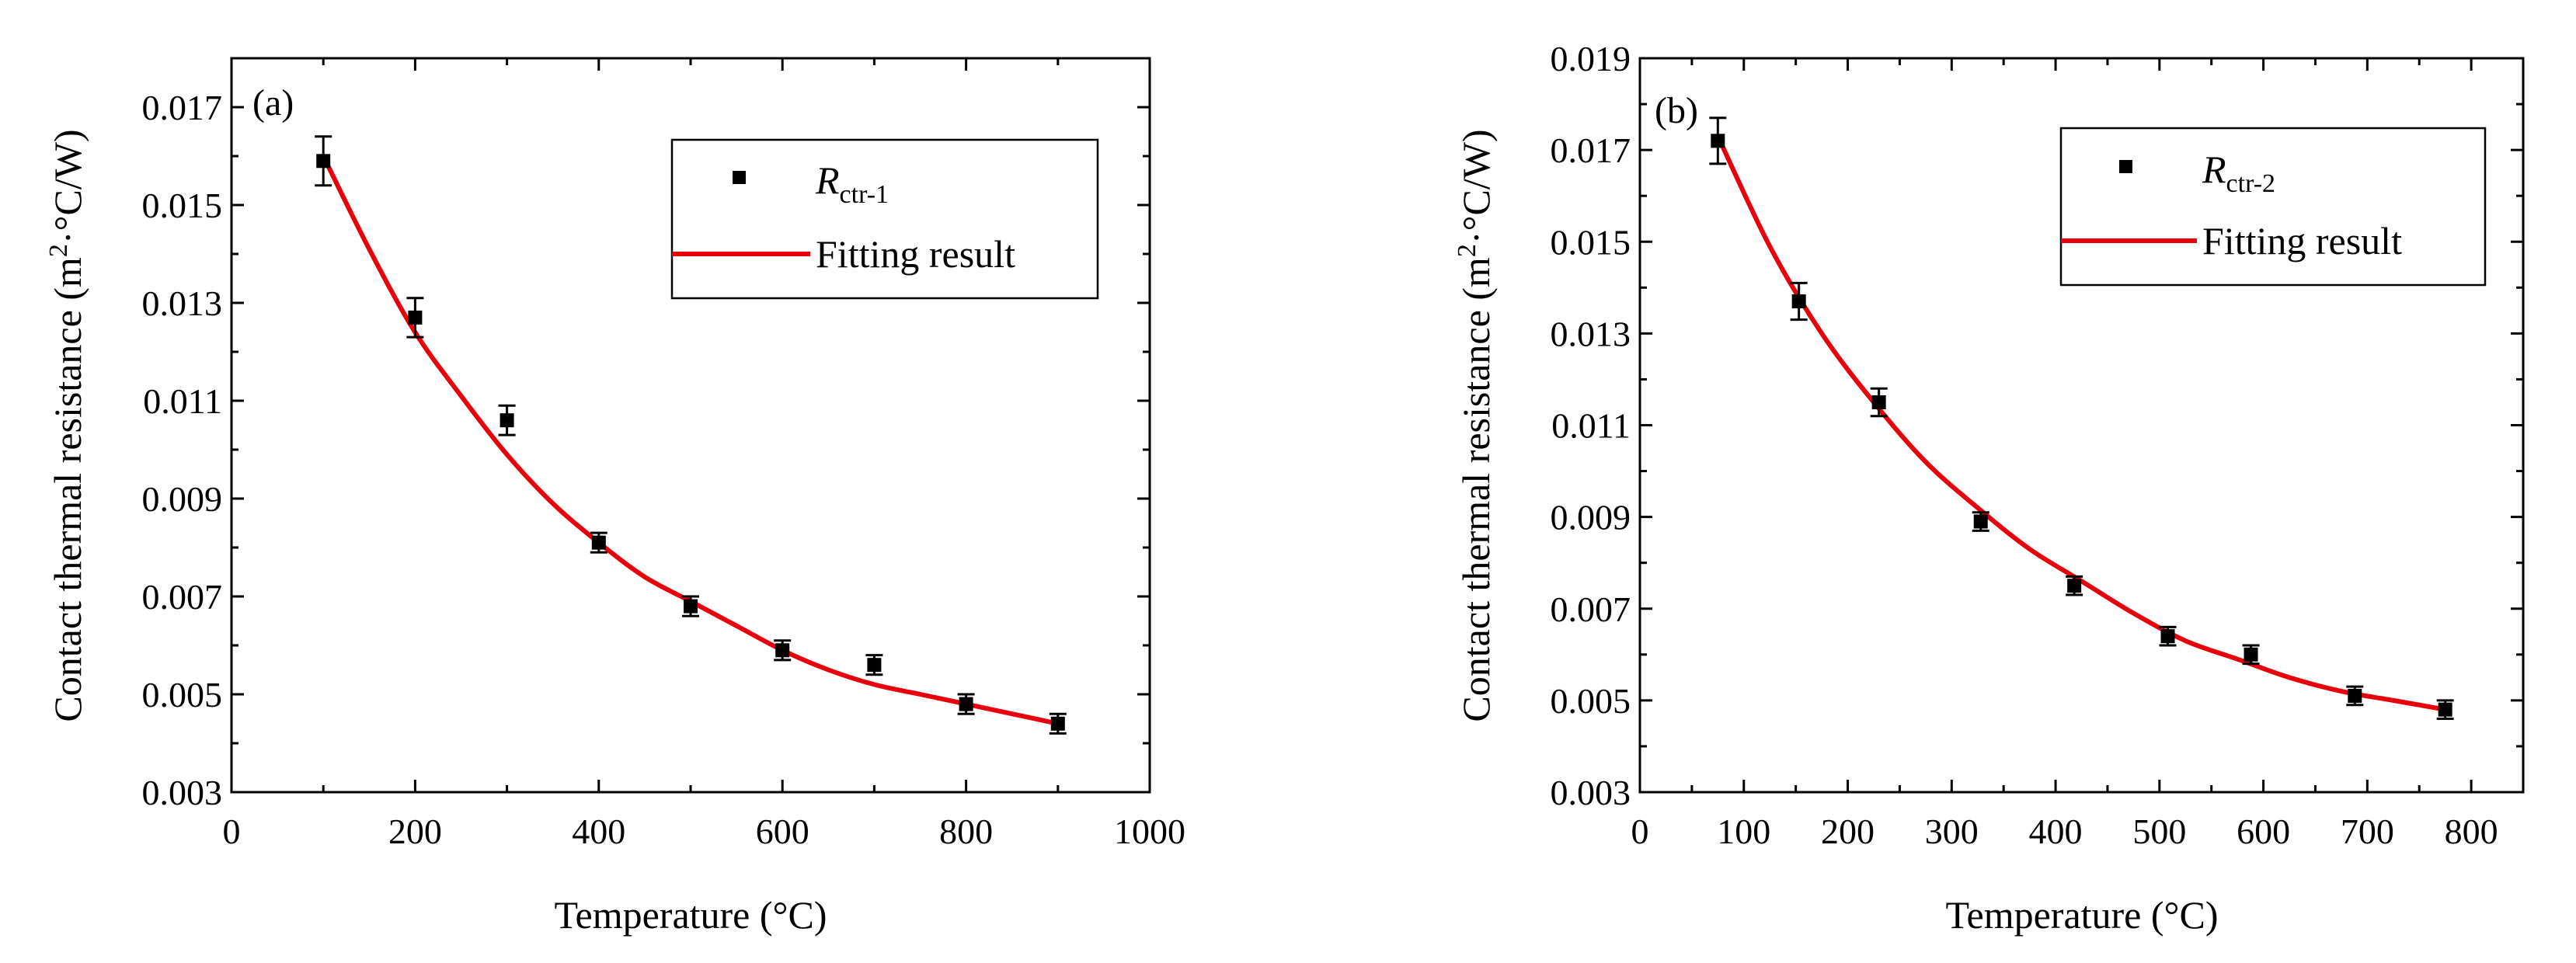 Image resolution: width=2576 pixels, height=963 pixels. Describe the element at coordinates (1591, 58) in the screenshot. I see `y-tick-label: 0.019` at that location.